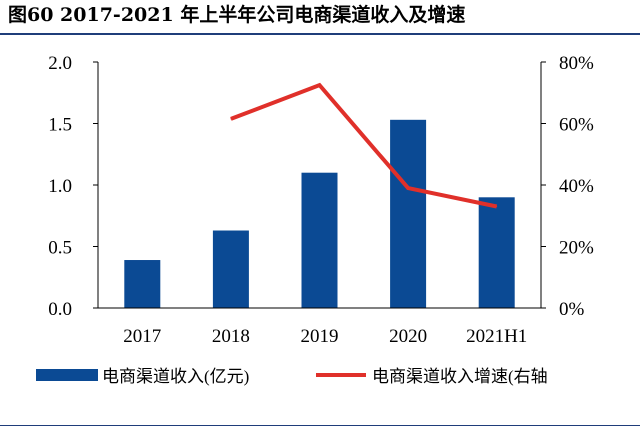 This screenshot has width=640, height=442. Describe the element at coordinates (319, 240) in the screenshot. I see `bar-2019` at that location.